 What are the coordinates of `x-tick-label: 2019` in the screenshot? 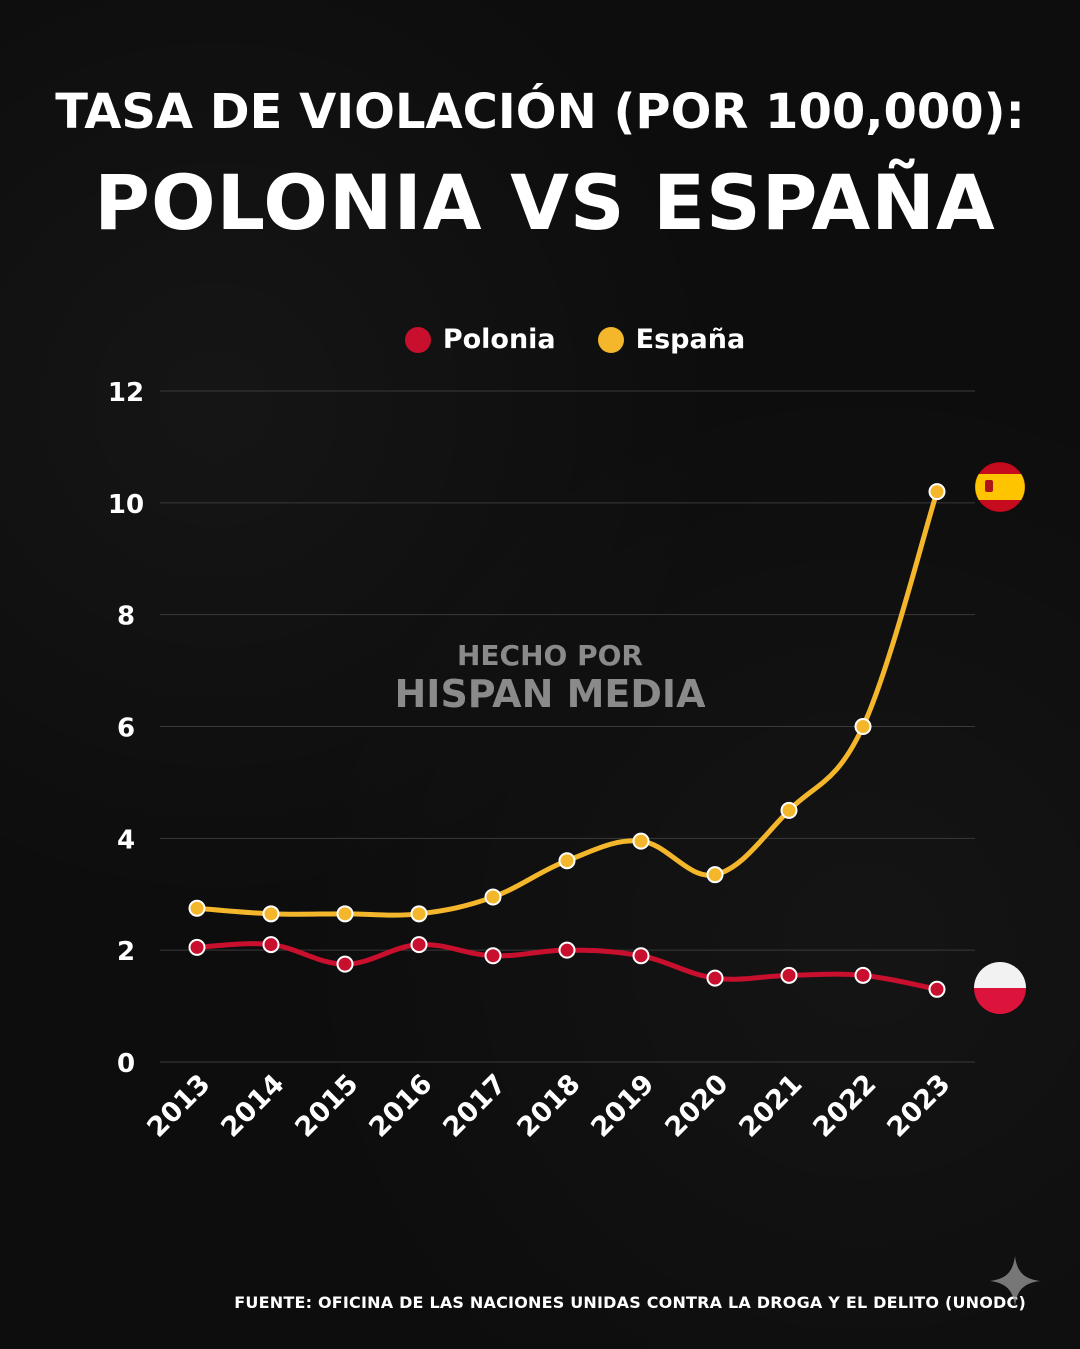 It's located at (622, 1105).